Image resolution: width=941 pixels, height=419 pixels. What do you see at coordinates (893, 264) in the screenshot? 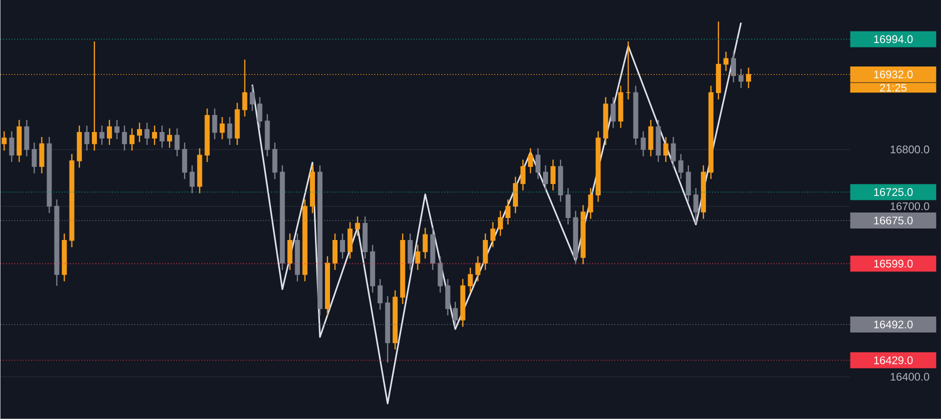
I see `ref-line-label: 16599.0` at bounding box center [893, 264].